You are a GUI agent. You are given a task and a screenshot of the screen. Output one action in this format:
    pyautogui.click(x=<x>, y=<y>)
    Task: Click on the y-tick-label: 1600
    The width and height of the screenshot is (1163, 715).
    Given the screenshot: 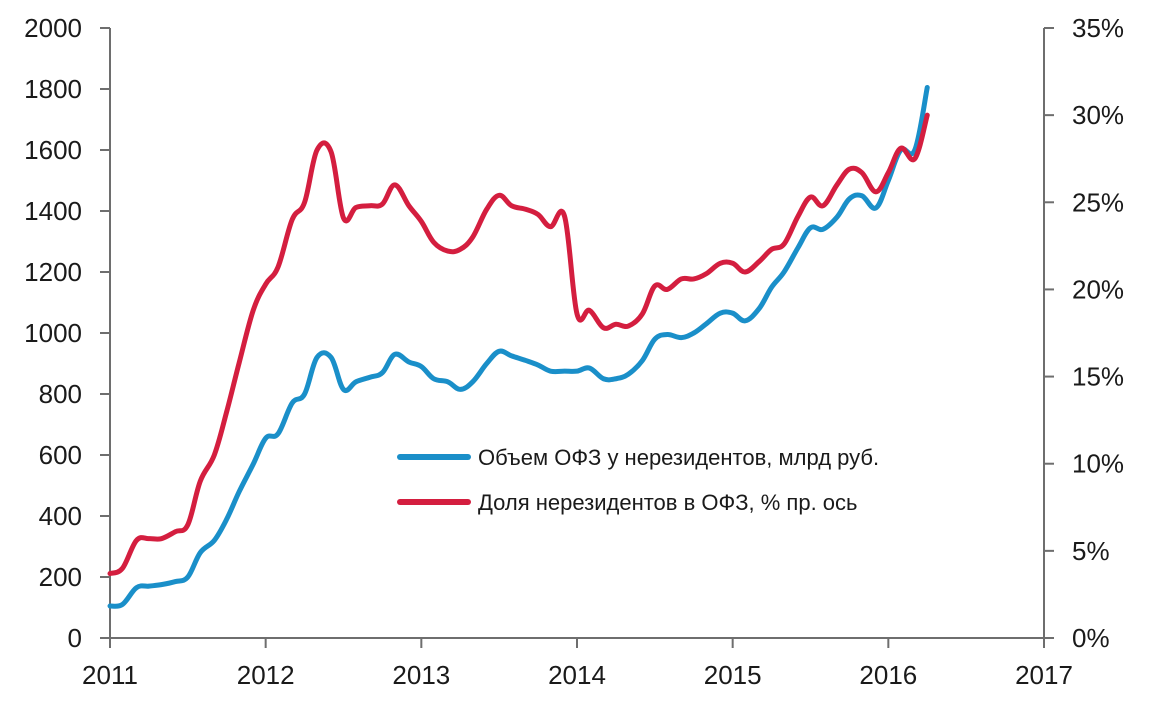 What is the action you would take?
    pyautogui.click(x=53, y=150)
    